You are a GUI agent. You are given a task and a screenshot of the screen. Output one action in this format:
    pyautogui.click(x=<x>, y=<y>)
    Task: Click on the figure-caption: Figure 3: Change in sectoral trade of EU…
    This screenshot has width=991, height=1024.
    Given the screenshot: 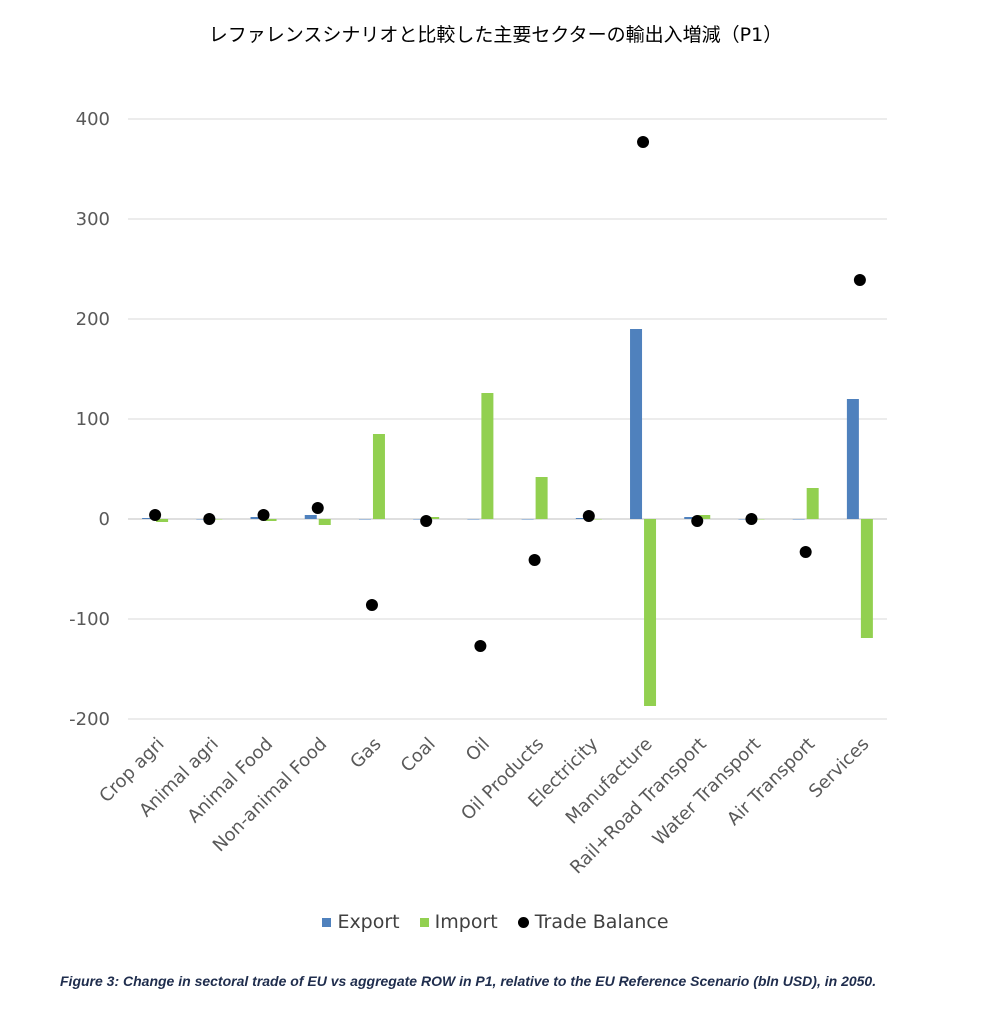 What is the action you would take?
    pyautogui.click(x=468, y=981)
    